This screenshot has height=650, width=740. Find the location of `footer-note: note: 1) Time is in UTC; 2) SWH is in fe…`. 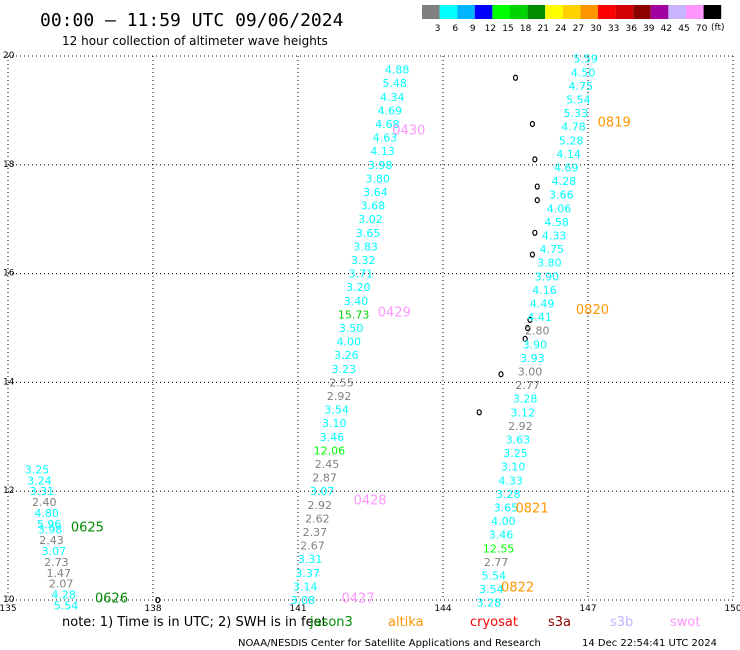

footer-note: note: 1) Time is in UTC; 2) SWH is in fe… is located at coordinates (194, 622).